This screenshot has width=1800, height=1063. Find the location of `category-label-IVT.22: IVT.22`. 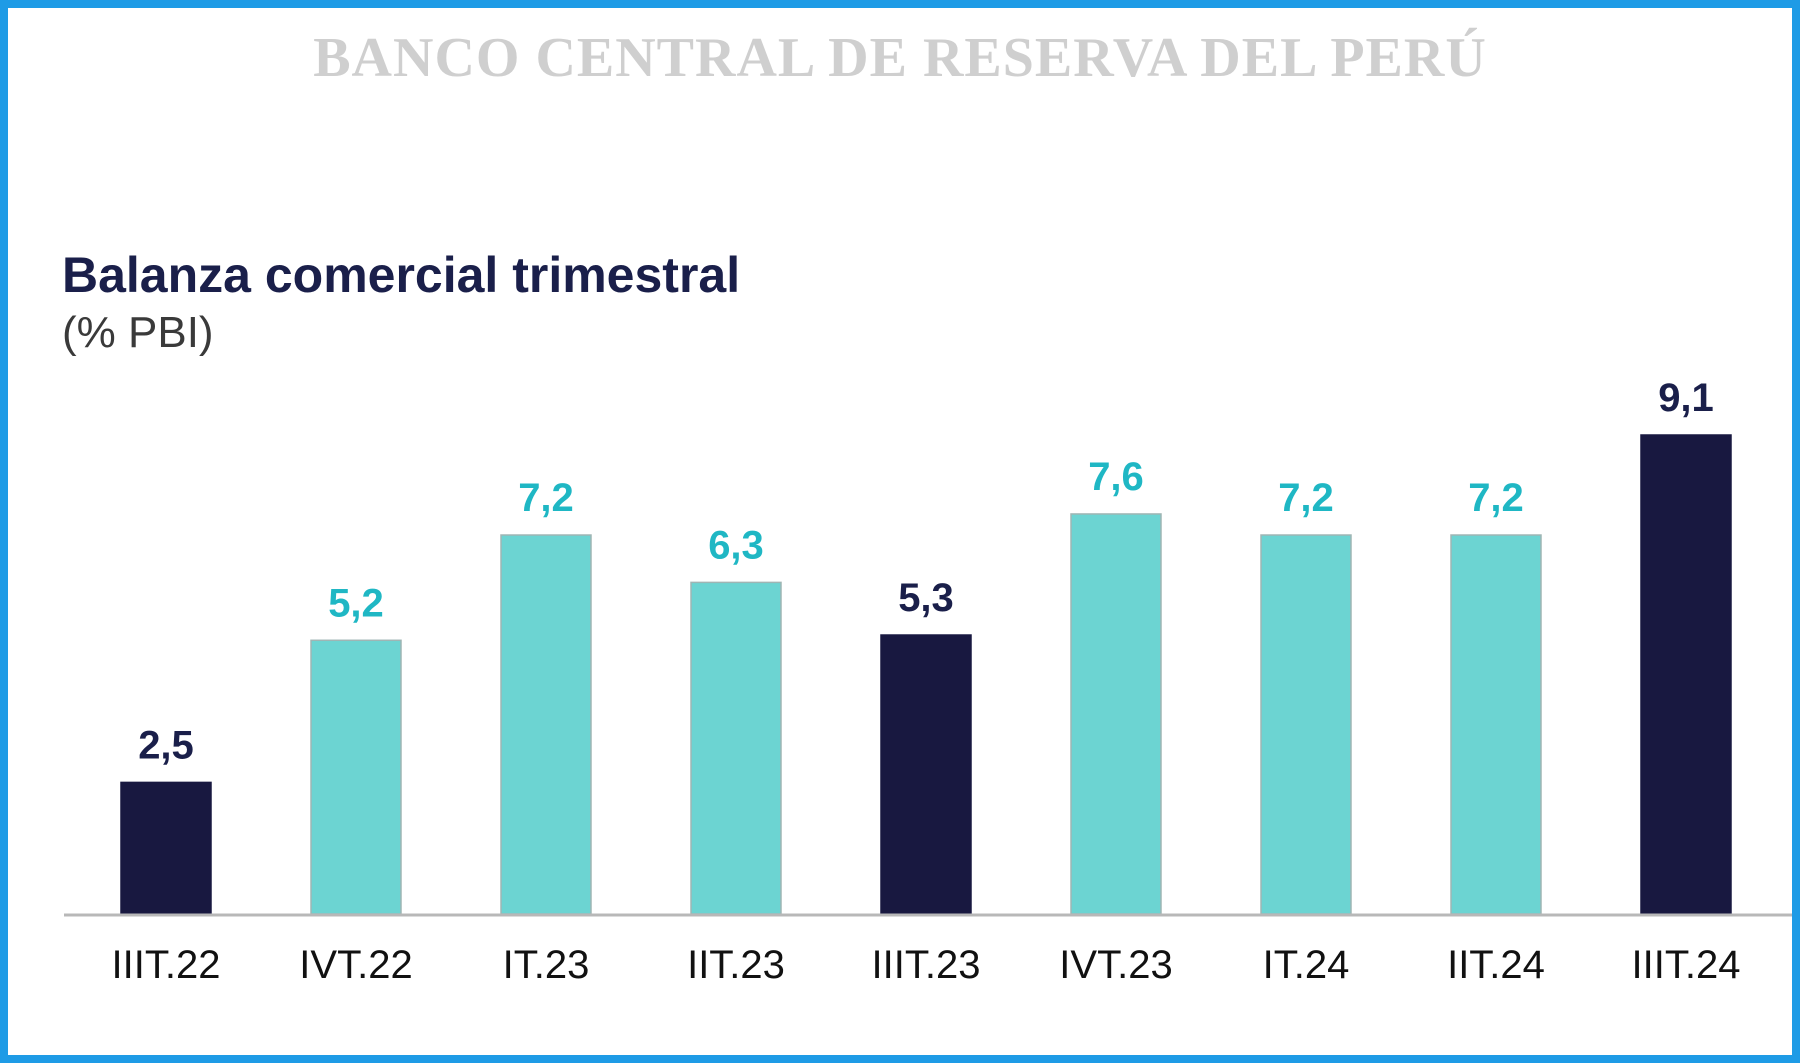

category-label-IVT.22: IVT.22 is located at coordinates (355, 965).